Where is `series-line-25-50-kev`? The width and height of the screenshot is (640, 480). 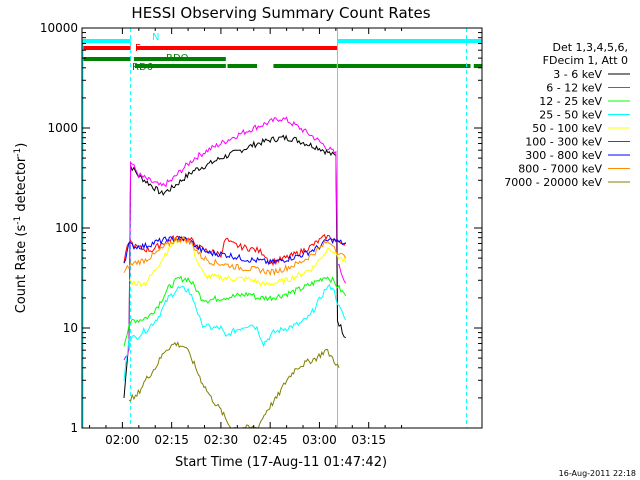
series-line-25-50-kev is located at coordinates (235, 332).